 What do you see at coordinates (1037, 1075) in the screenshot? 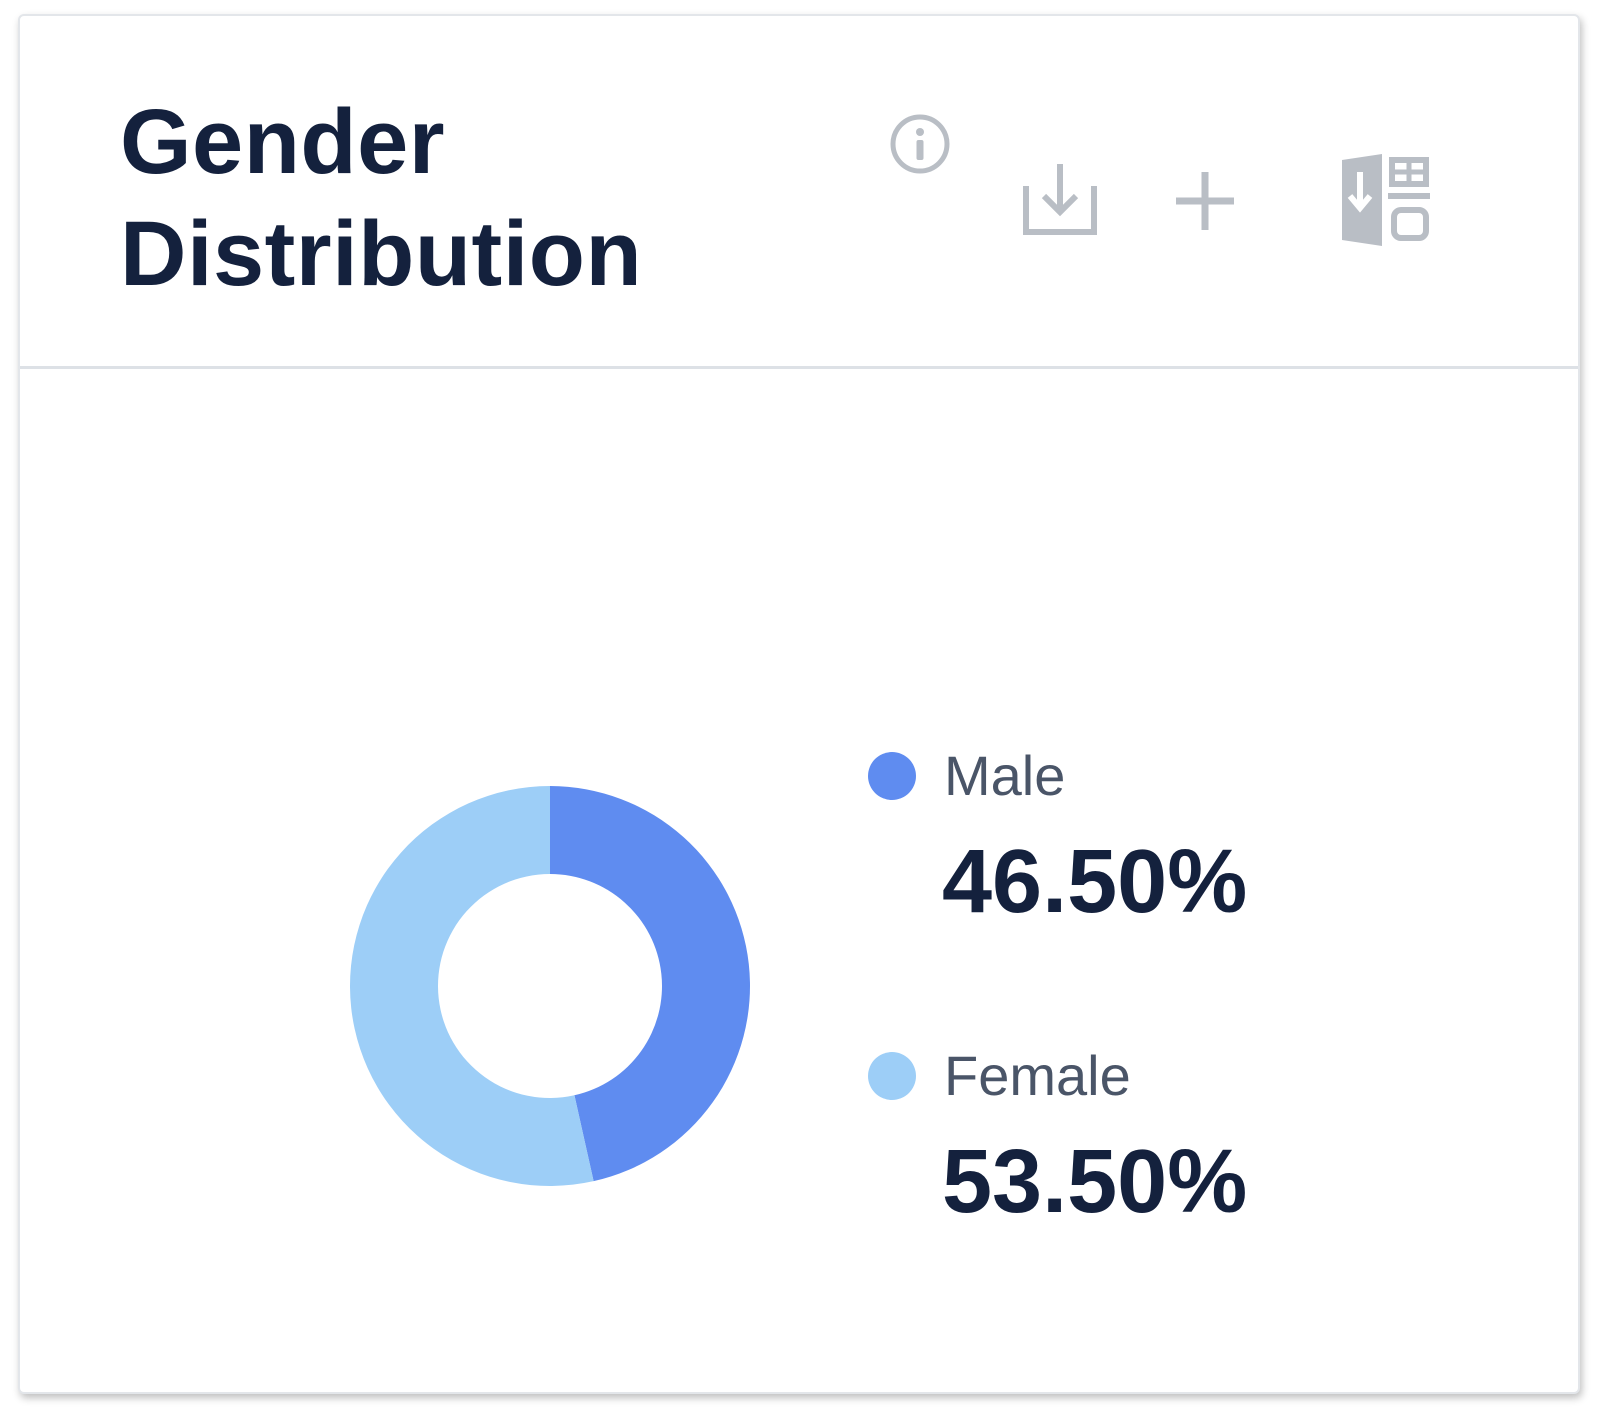
I see `legend-label-female: Female` at bounding box center [1037, 1075].